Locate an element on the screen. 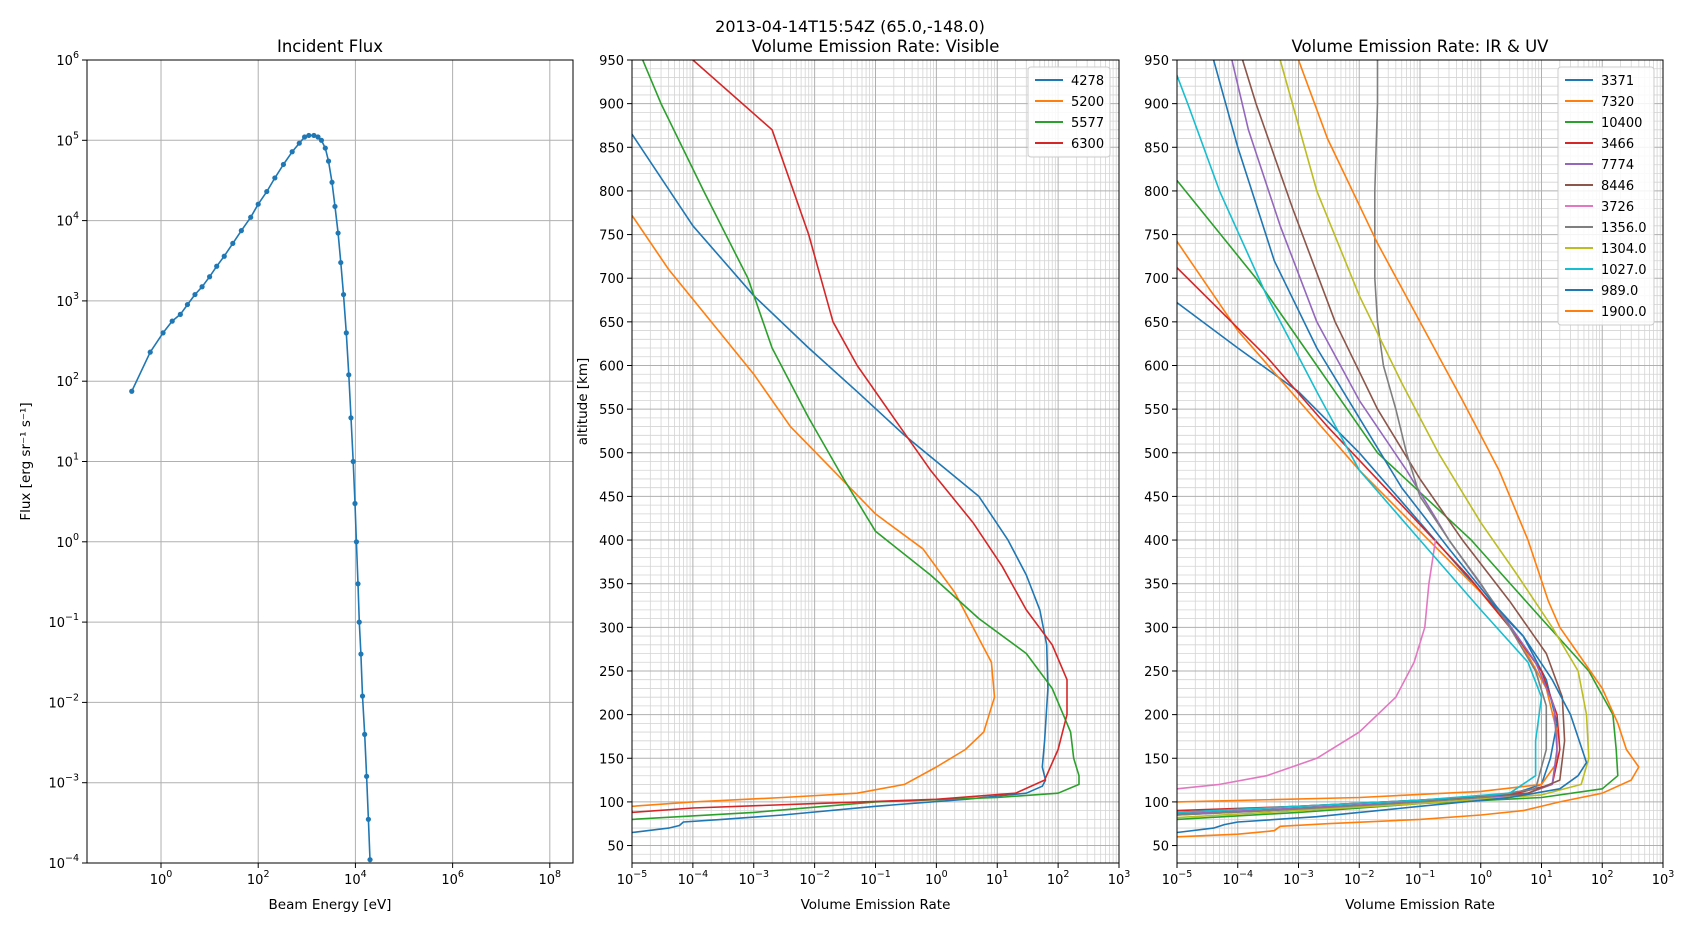 The width and height of the screenshot is (1701, 930). ir-uv-emission-y-tick-label: 150 is located at coordinates (1156, 759).